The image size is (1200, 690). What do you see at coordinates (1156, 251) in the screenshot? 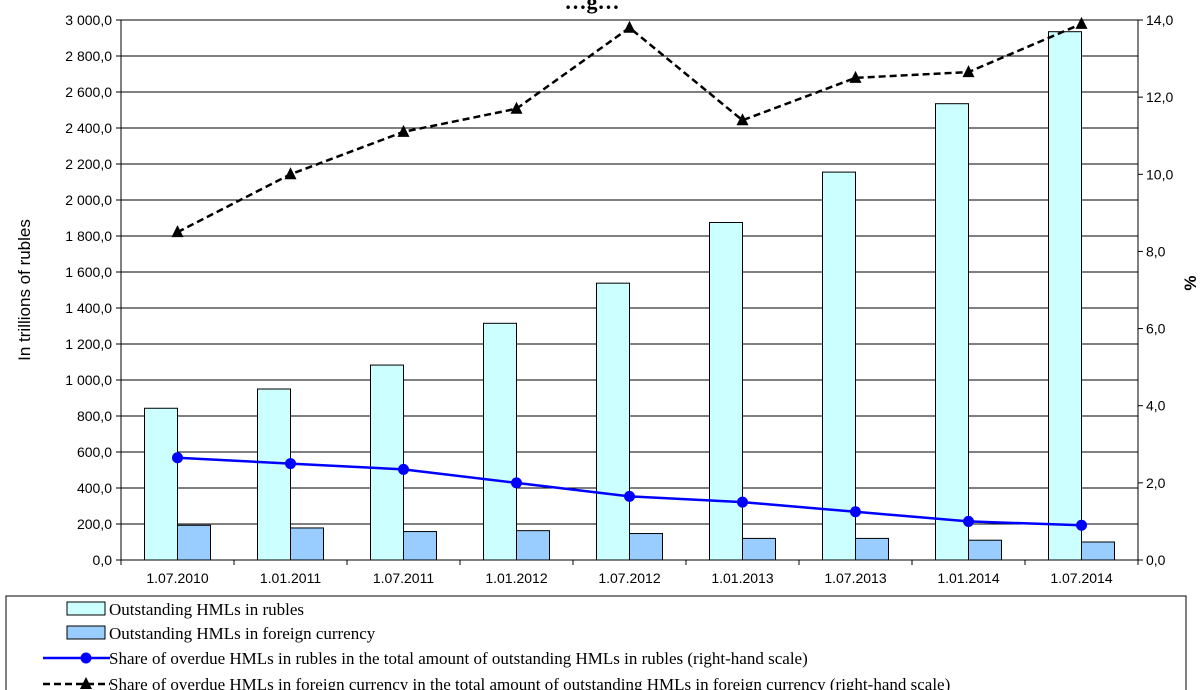
I see `y2-tick-label: 8,0` at bounding box center [1156, 251].